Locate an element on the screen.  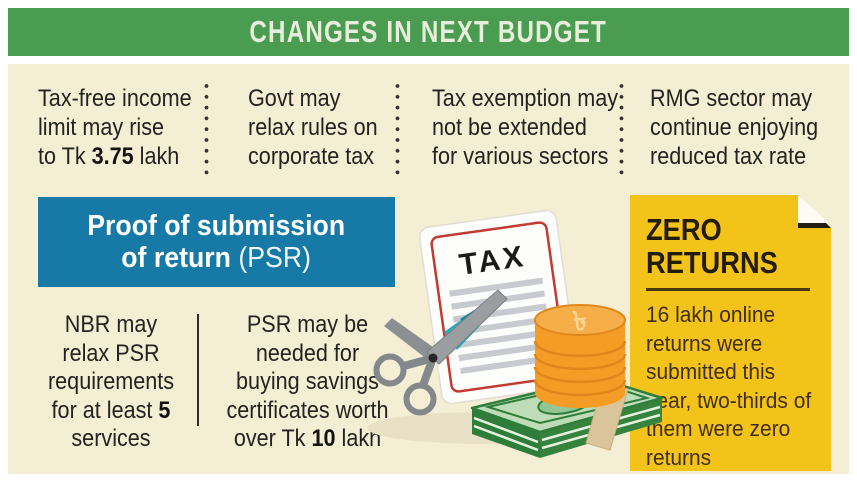
column-line: RMG sector may is located at coordinates (731, 98).